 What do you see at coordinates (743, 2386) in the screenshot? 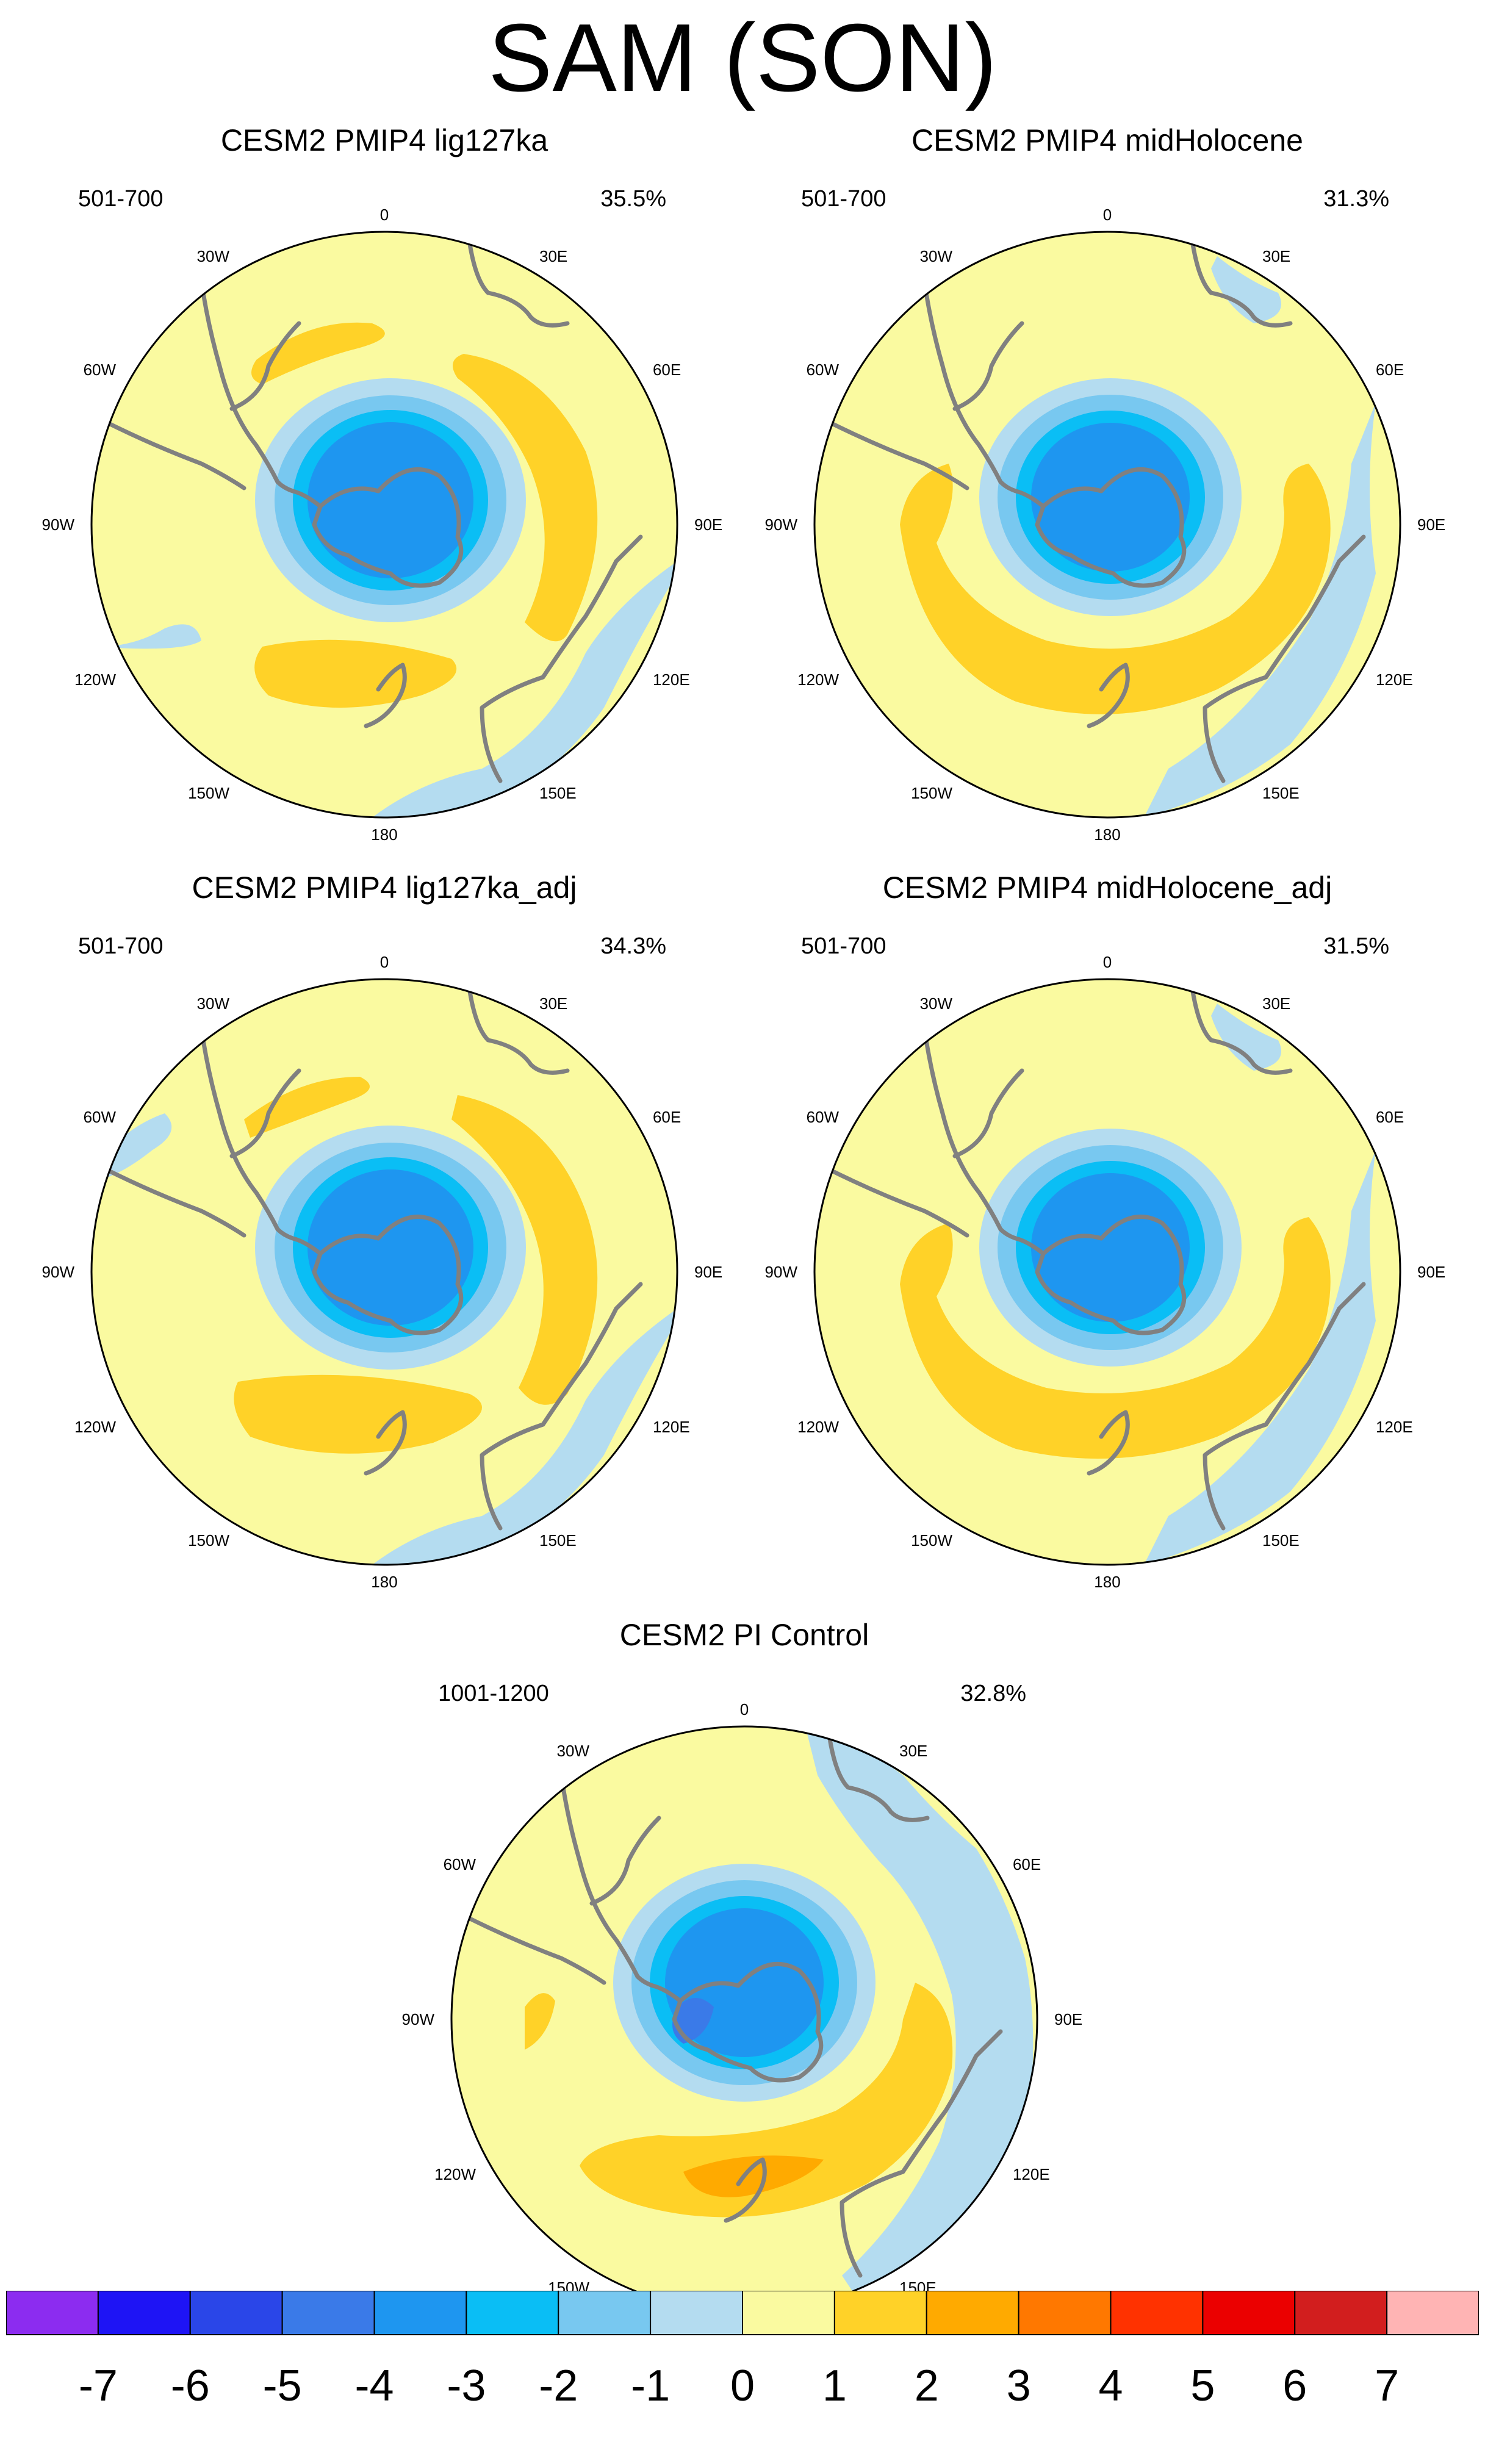
I see `colorbar-tick-label: 0` at bounding box center [743, 2386].